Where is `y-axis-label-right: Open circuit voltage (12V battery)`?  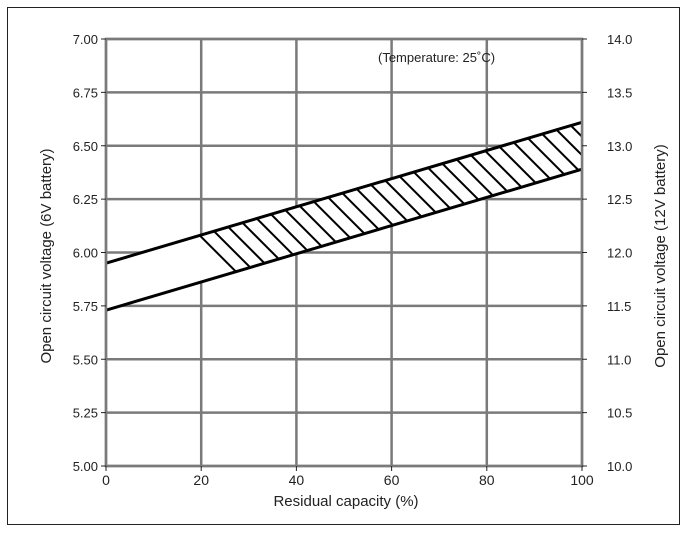
y-axis-label-right: Open circuit voltage (12V battery) is located at coordinates (660, 255).